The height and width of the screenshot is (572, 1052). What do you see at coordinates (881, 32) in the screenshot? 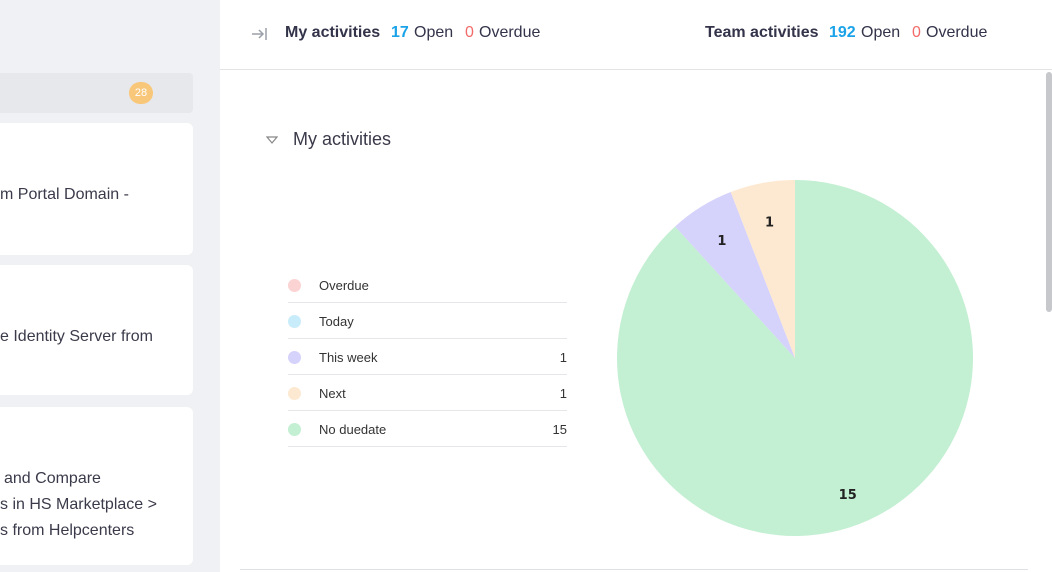
I see `team-open-label: Open` at bounding box center [881, 32].